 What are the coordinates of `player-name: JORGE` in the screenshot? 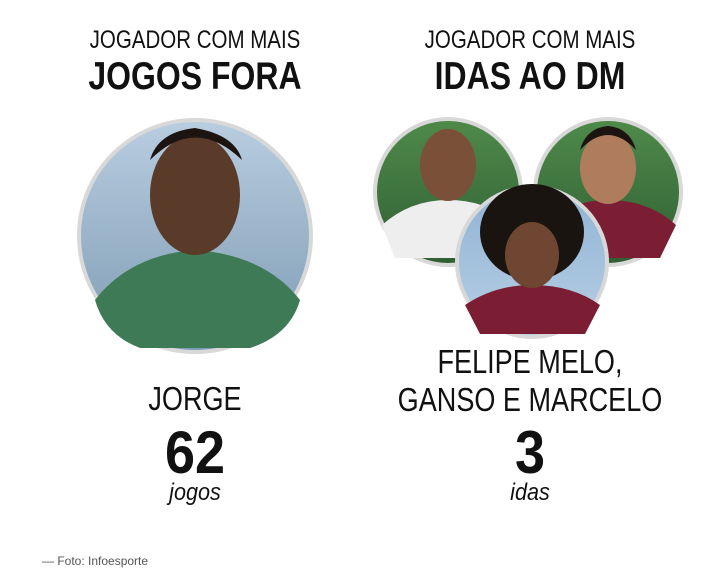 It's located at (195, 398).